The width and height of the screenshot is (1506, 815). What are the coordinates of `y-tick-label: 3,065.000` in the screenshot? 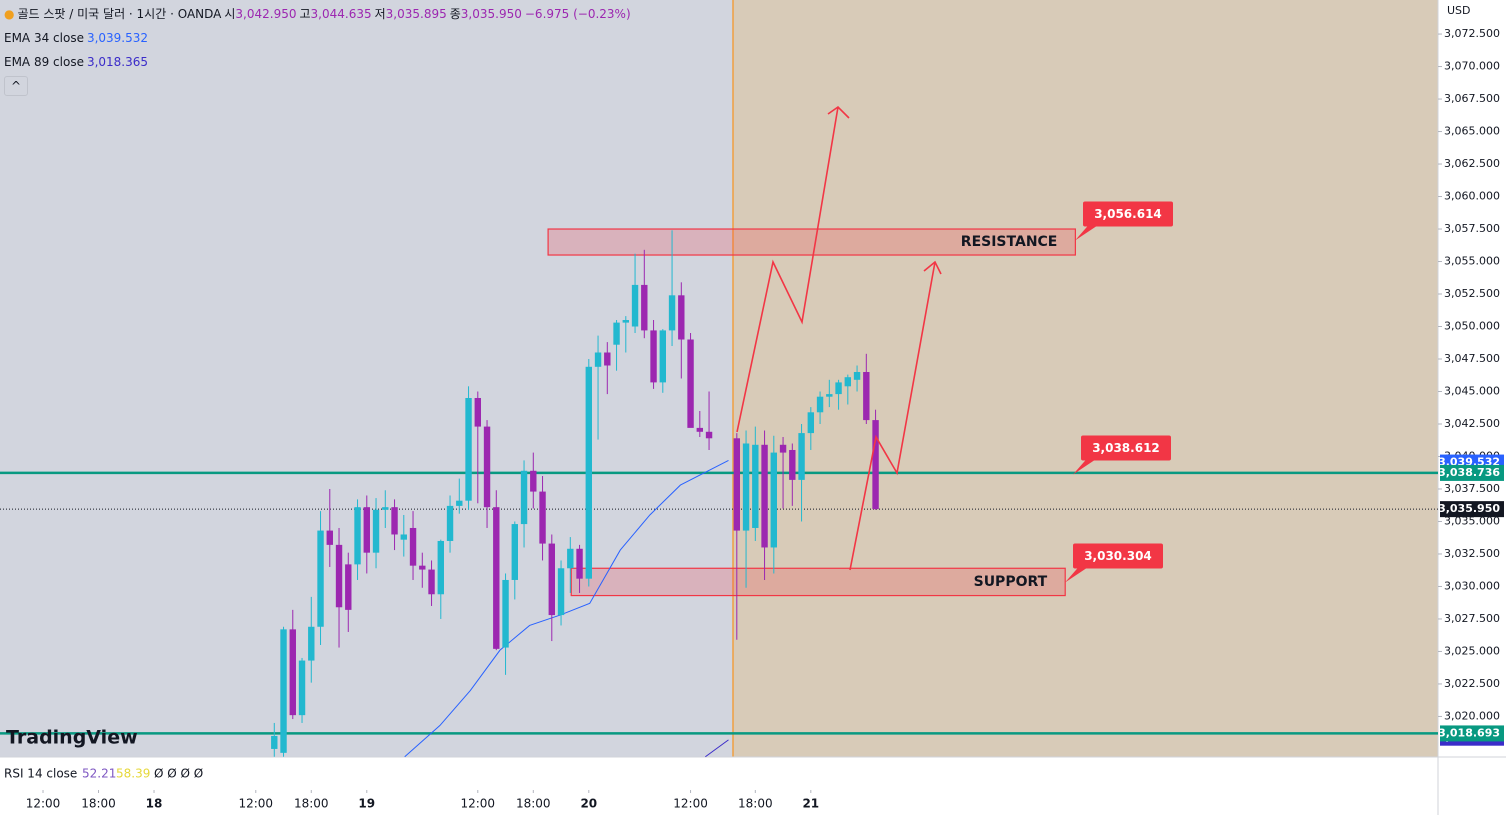 It's located at (1472, 131).